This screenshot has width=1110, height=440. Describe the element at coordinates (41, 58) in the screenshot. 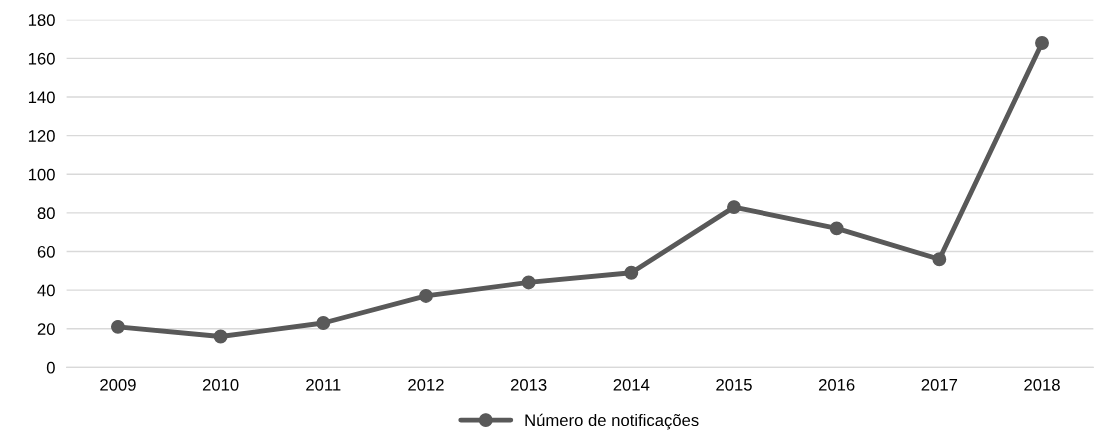

I see `y-tick-label: 160` at that location.